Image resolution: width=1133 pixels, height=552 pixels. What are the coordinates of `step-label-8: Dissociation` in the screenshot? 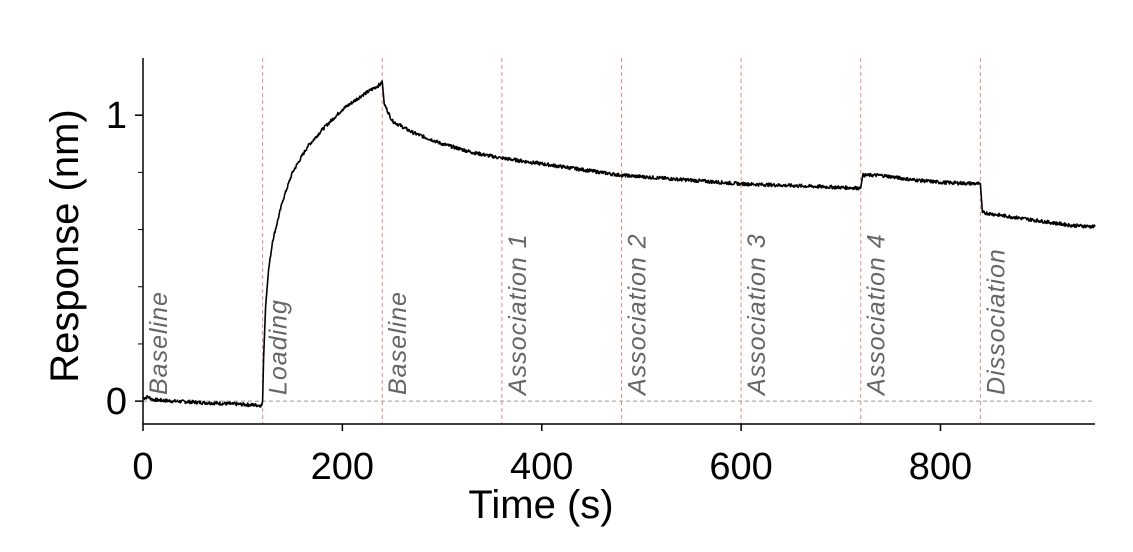 It's located at (996, 321).